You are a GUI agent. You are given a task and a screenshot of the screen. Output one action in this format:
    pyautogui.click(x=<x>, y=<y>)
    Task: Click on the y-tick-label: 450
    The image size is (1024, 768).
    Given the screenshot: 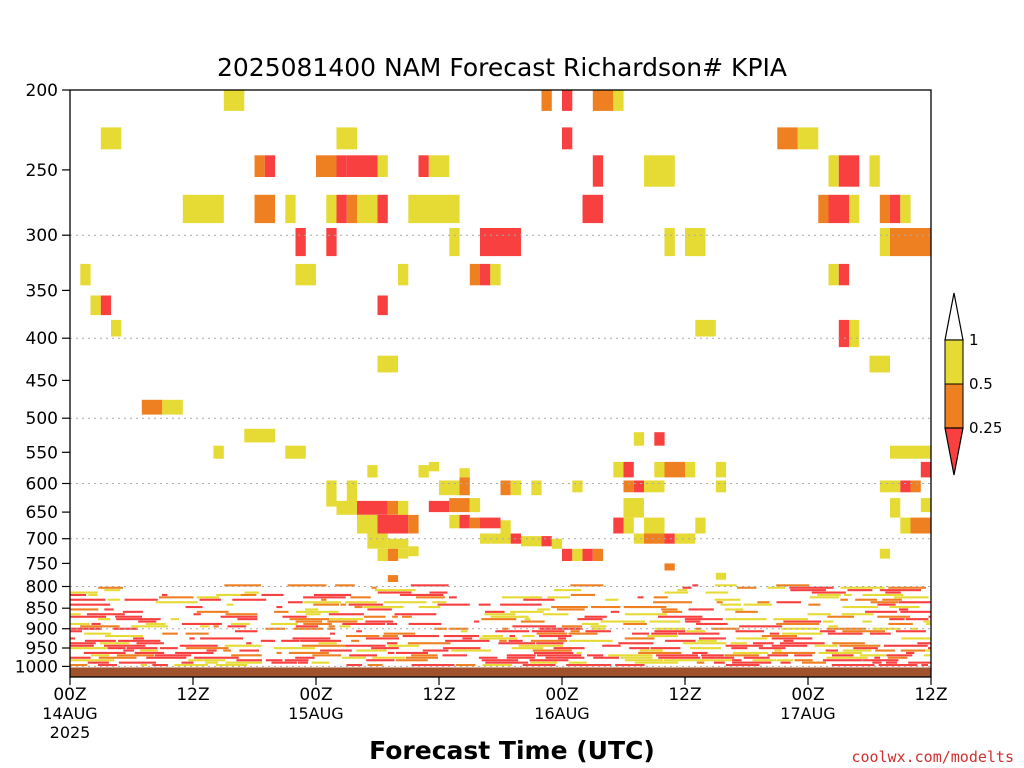 What is the action you would take?
    pyautogui.click(x=42, y=381)
    